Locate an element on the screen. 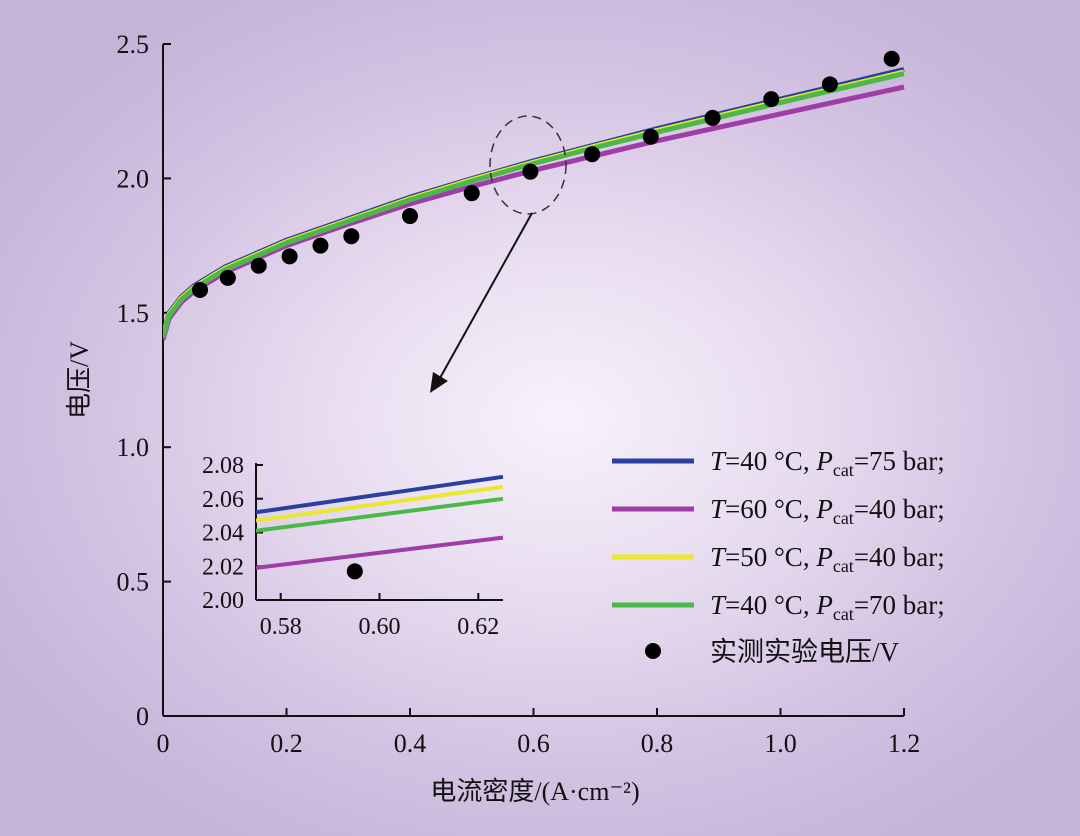 The height and width of the screenshot is (836, 1080). inset-ticks: 0.58 0.60 0.62 2.00 2.02 2.04 2.06 2.08 is located at coordinates (350, 546).